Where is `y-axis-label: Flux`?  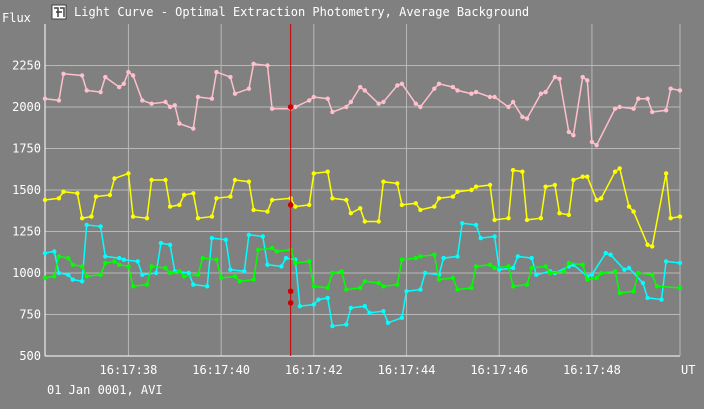 y-axis-label: Flux is located at coordinates (16, 18).